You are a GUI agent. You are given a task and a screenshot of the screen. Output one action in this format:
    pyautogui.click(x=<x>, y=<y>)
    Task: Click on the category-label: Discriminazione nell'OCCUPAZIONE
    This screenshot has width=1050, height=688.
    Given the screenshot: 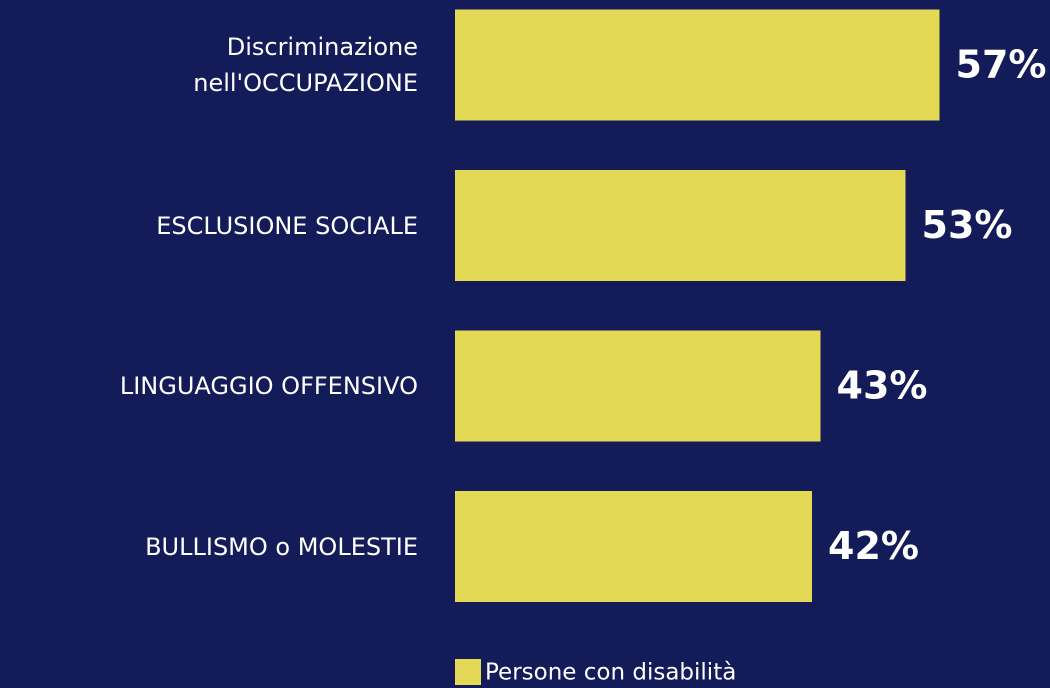 What is the action you would take?
    pyautogui.click(x=305, y=65)
    